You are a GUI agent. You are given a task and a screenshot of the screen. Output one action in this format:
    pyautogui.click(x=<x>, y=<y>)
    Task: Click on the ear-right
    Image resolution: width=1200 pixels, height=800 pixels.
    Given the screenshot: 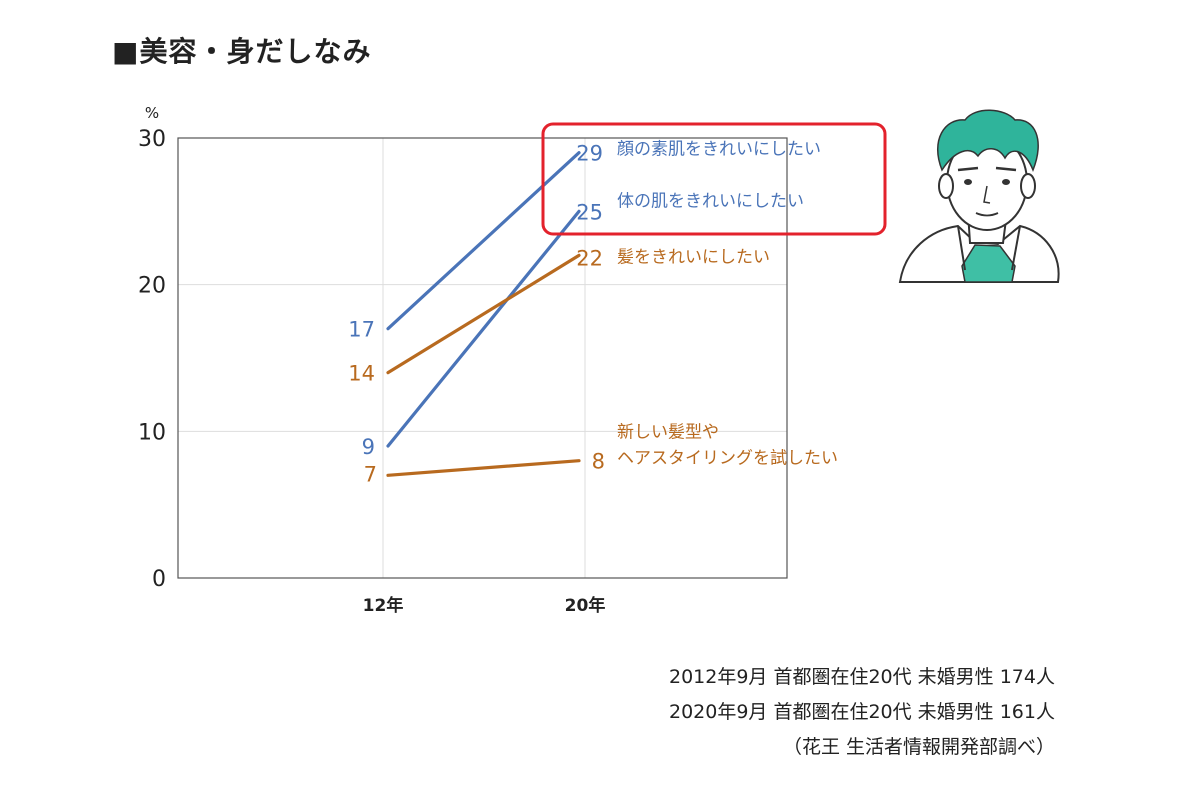 What is the action you would take?
    pyautogui.click(x=1028, y=186)
    